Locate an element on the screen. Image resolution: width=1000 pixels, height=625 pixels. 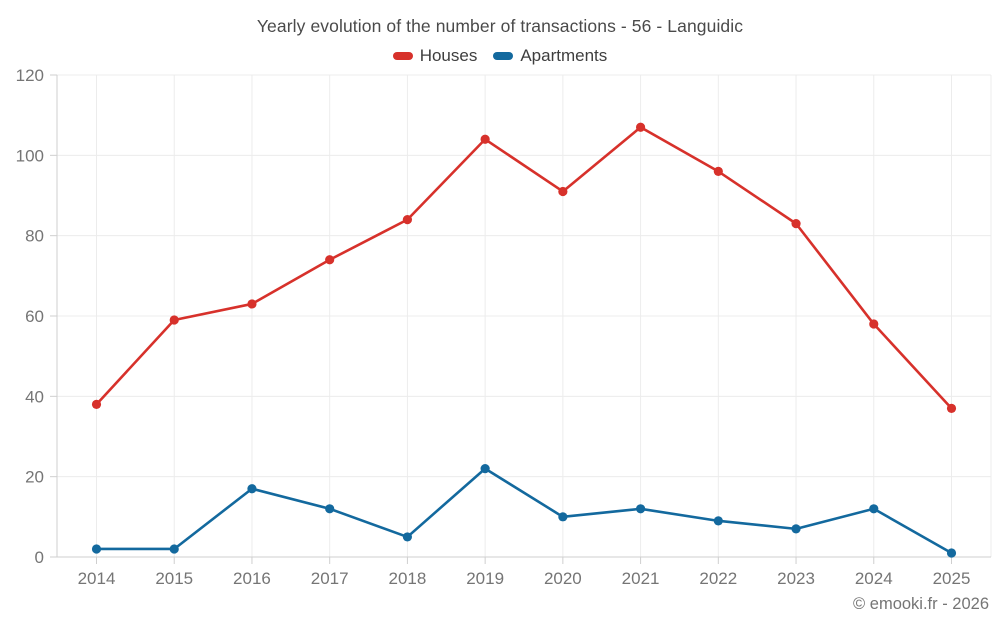
y-axis-label: 80 is located at coordinates (34, 236).